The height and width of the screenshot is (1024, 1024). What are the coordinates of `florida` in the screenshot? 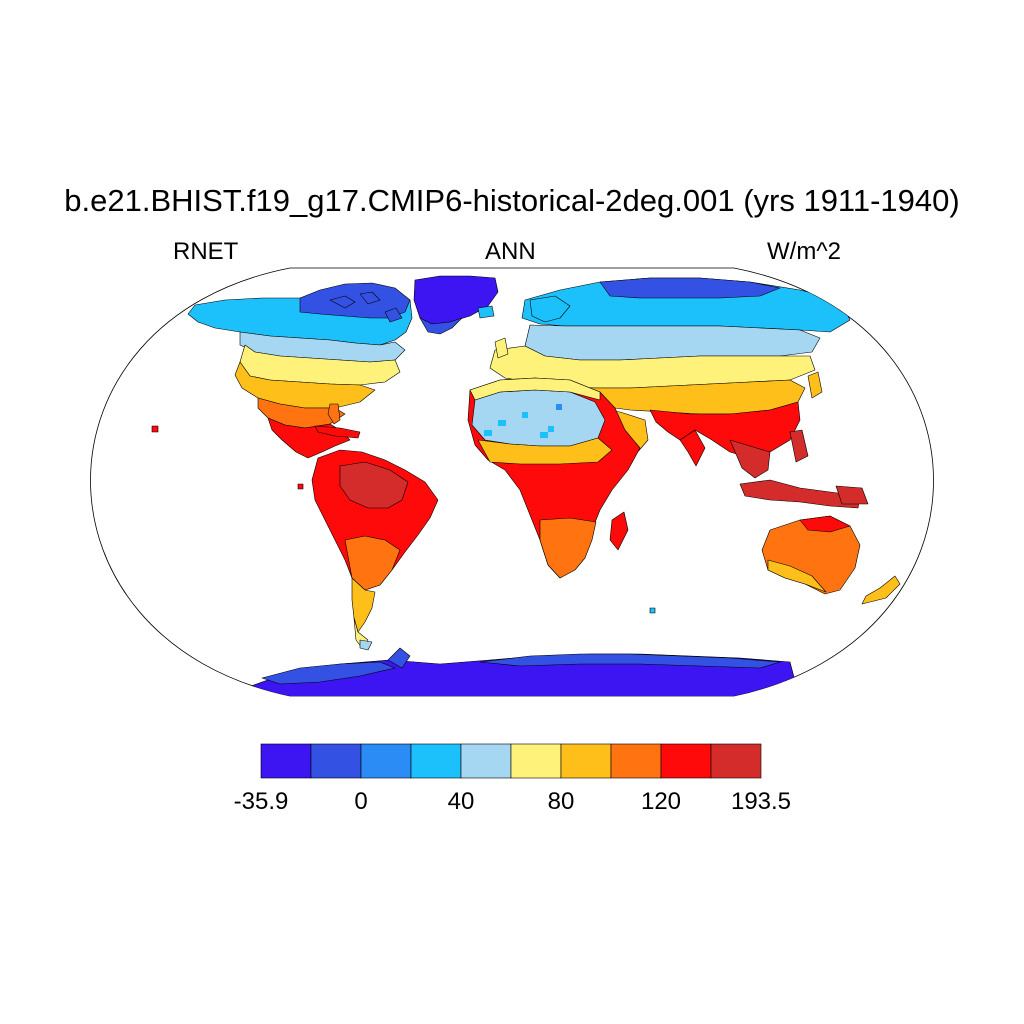 It's located at (334, 414).